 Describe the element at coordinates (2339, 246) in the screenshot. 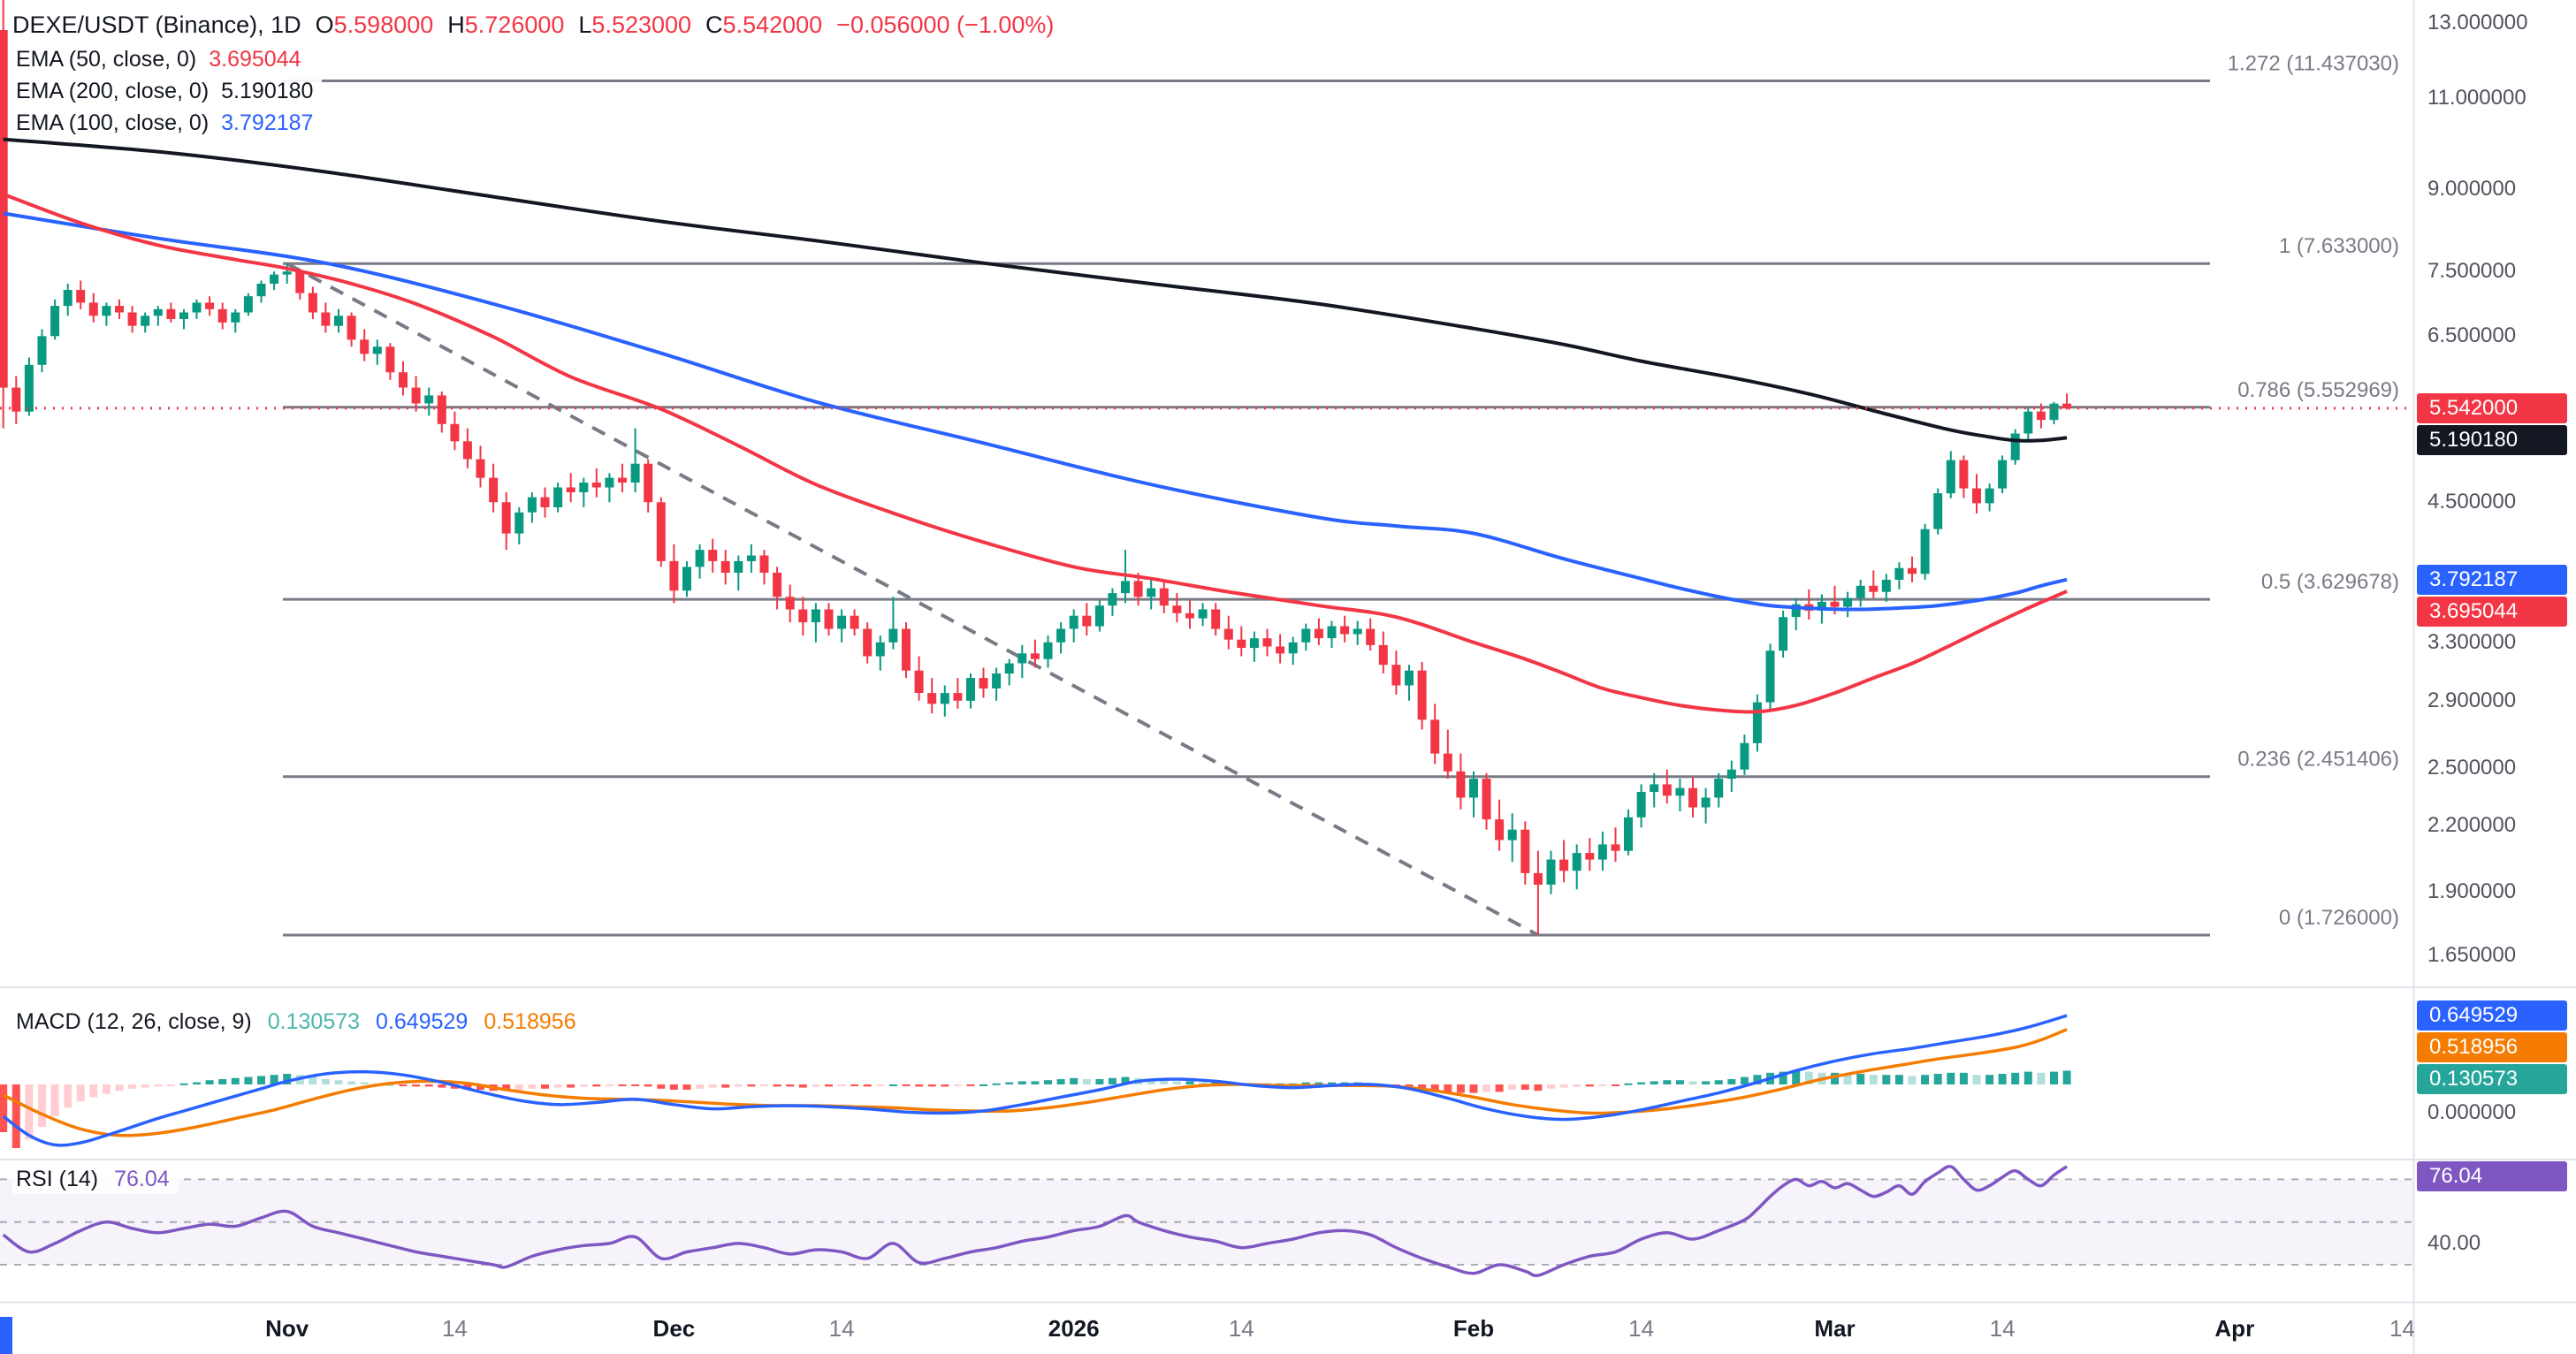

I see `fib-label: 1 (7.633000)` at that location.